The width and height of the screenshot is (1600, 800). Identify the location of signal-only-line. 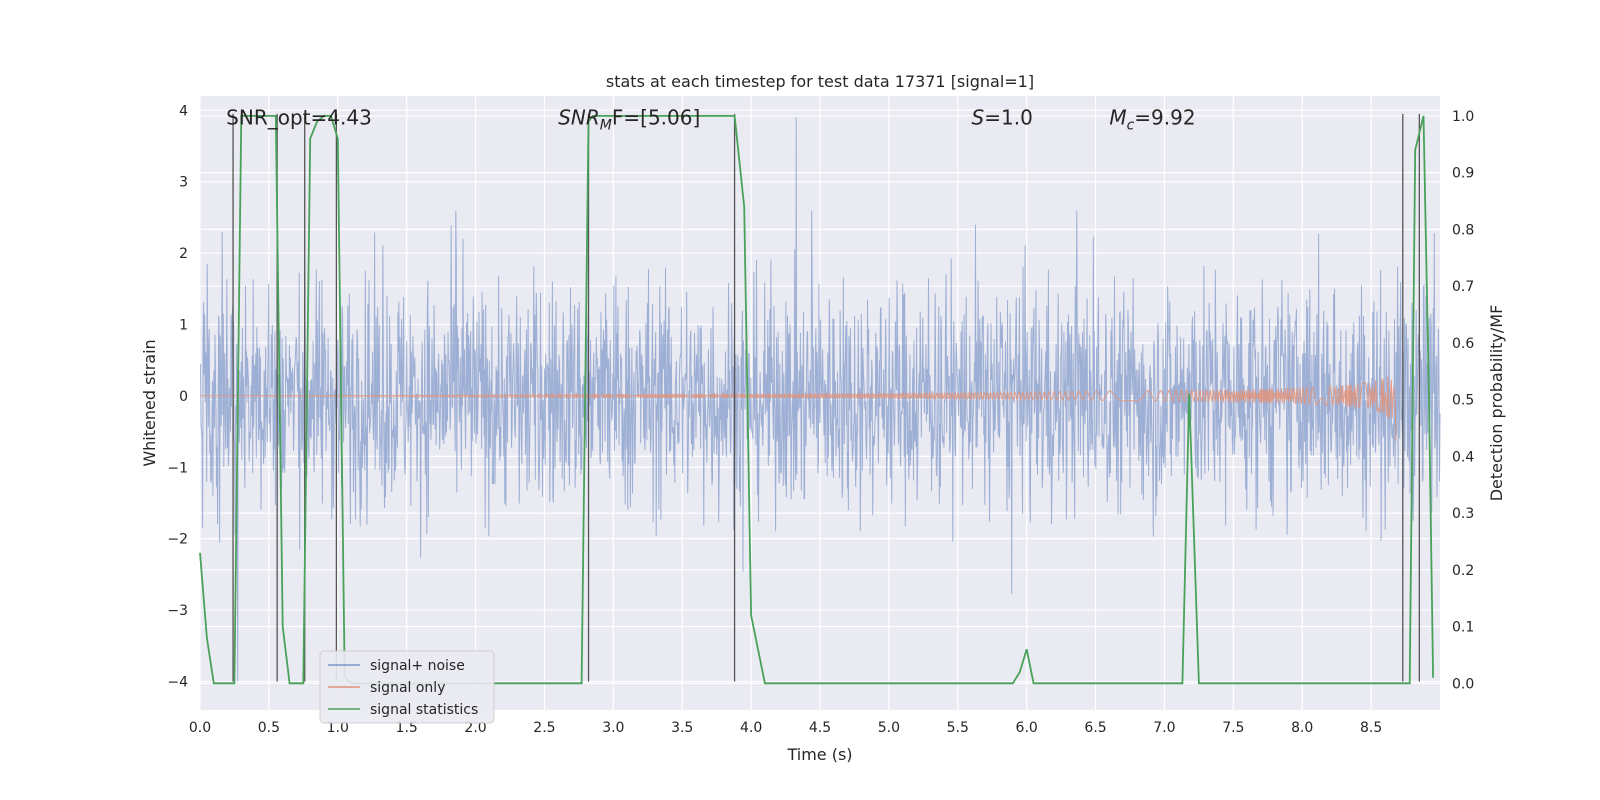
(798, 409).